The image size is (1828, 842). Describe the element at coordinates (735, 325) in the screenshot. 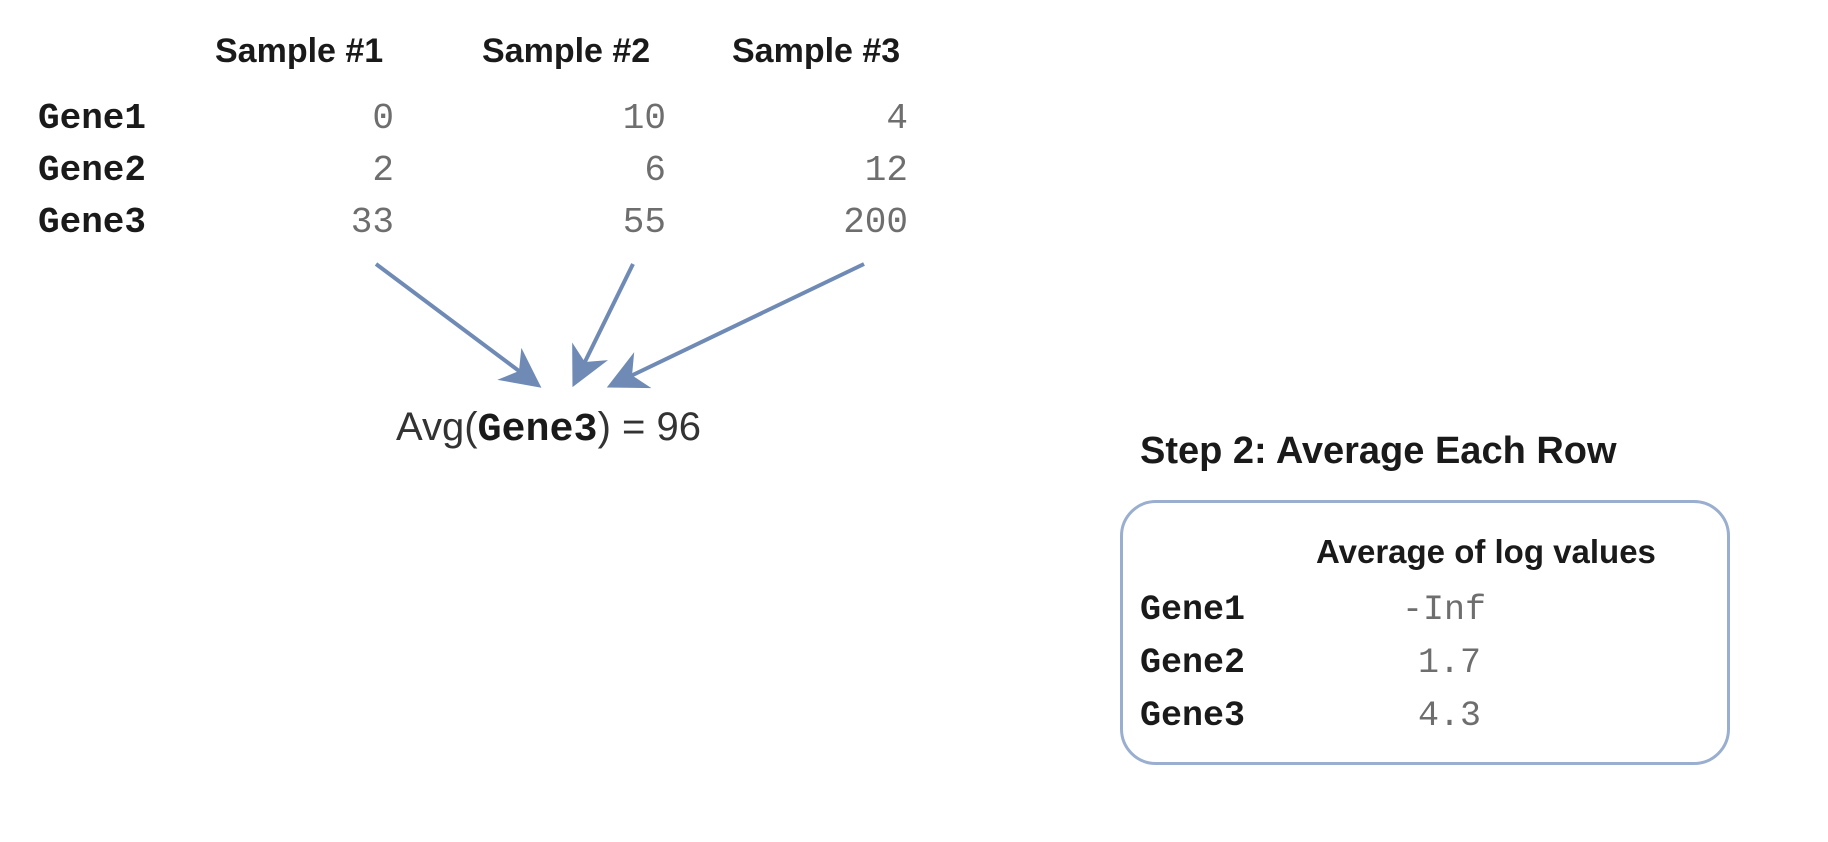

I see `arrow-from-sample3` at that location.